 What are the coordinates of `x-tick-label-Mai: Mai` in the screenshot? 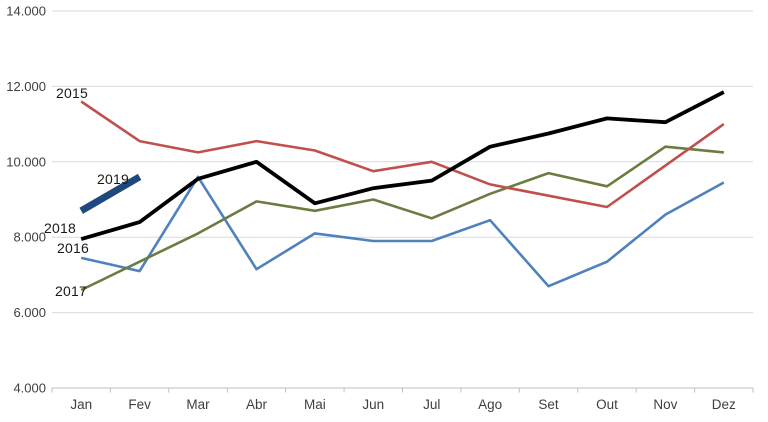 It's located at (315, 404).